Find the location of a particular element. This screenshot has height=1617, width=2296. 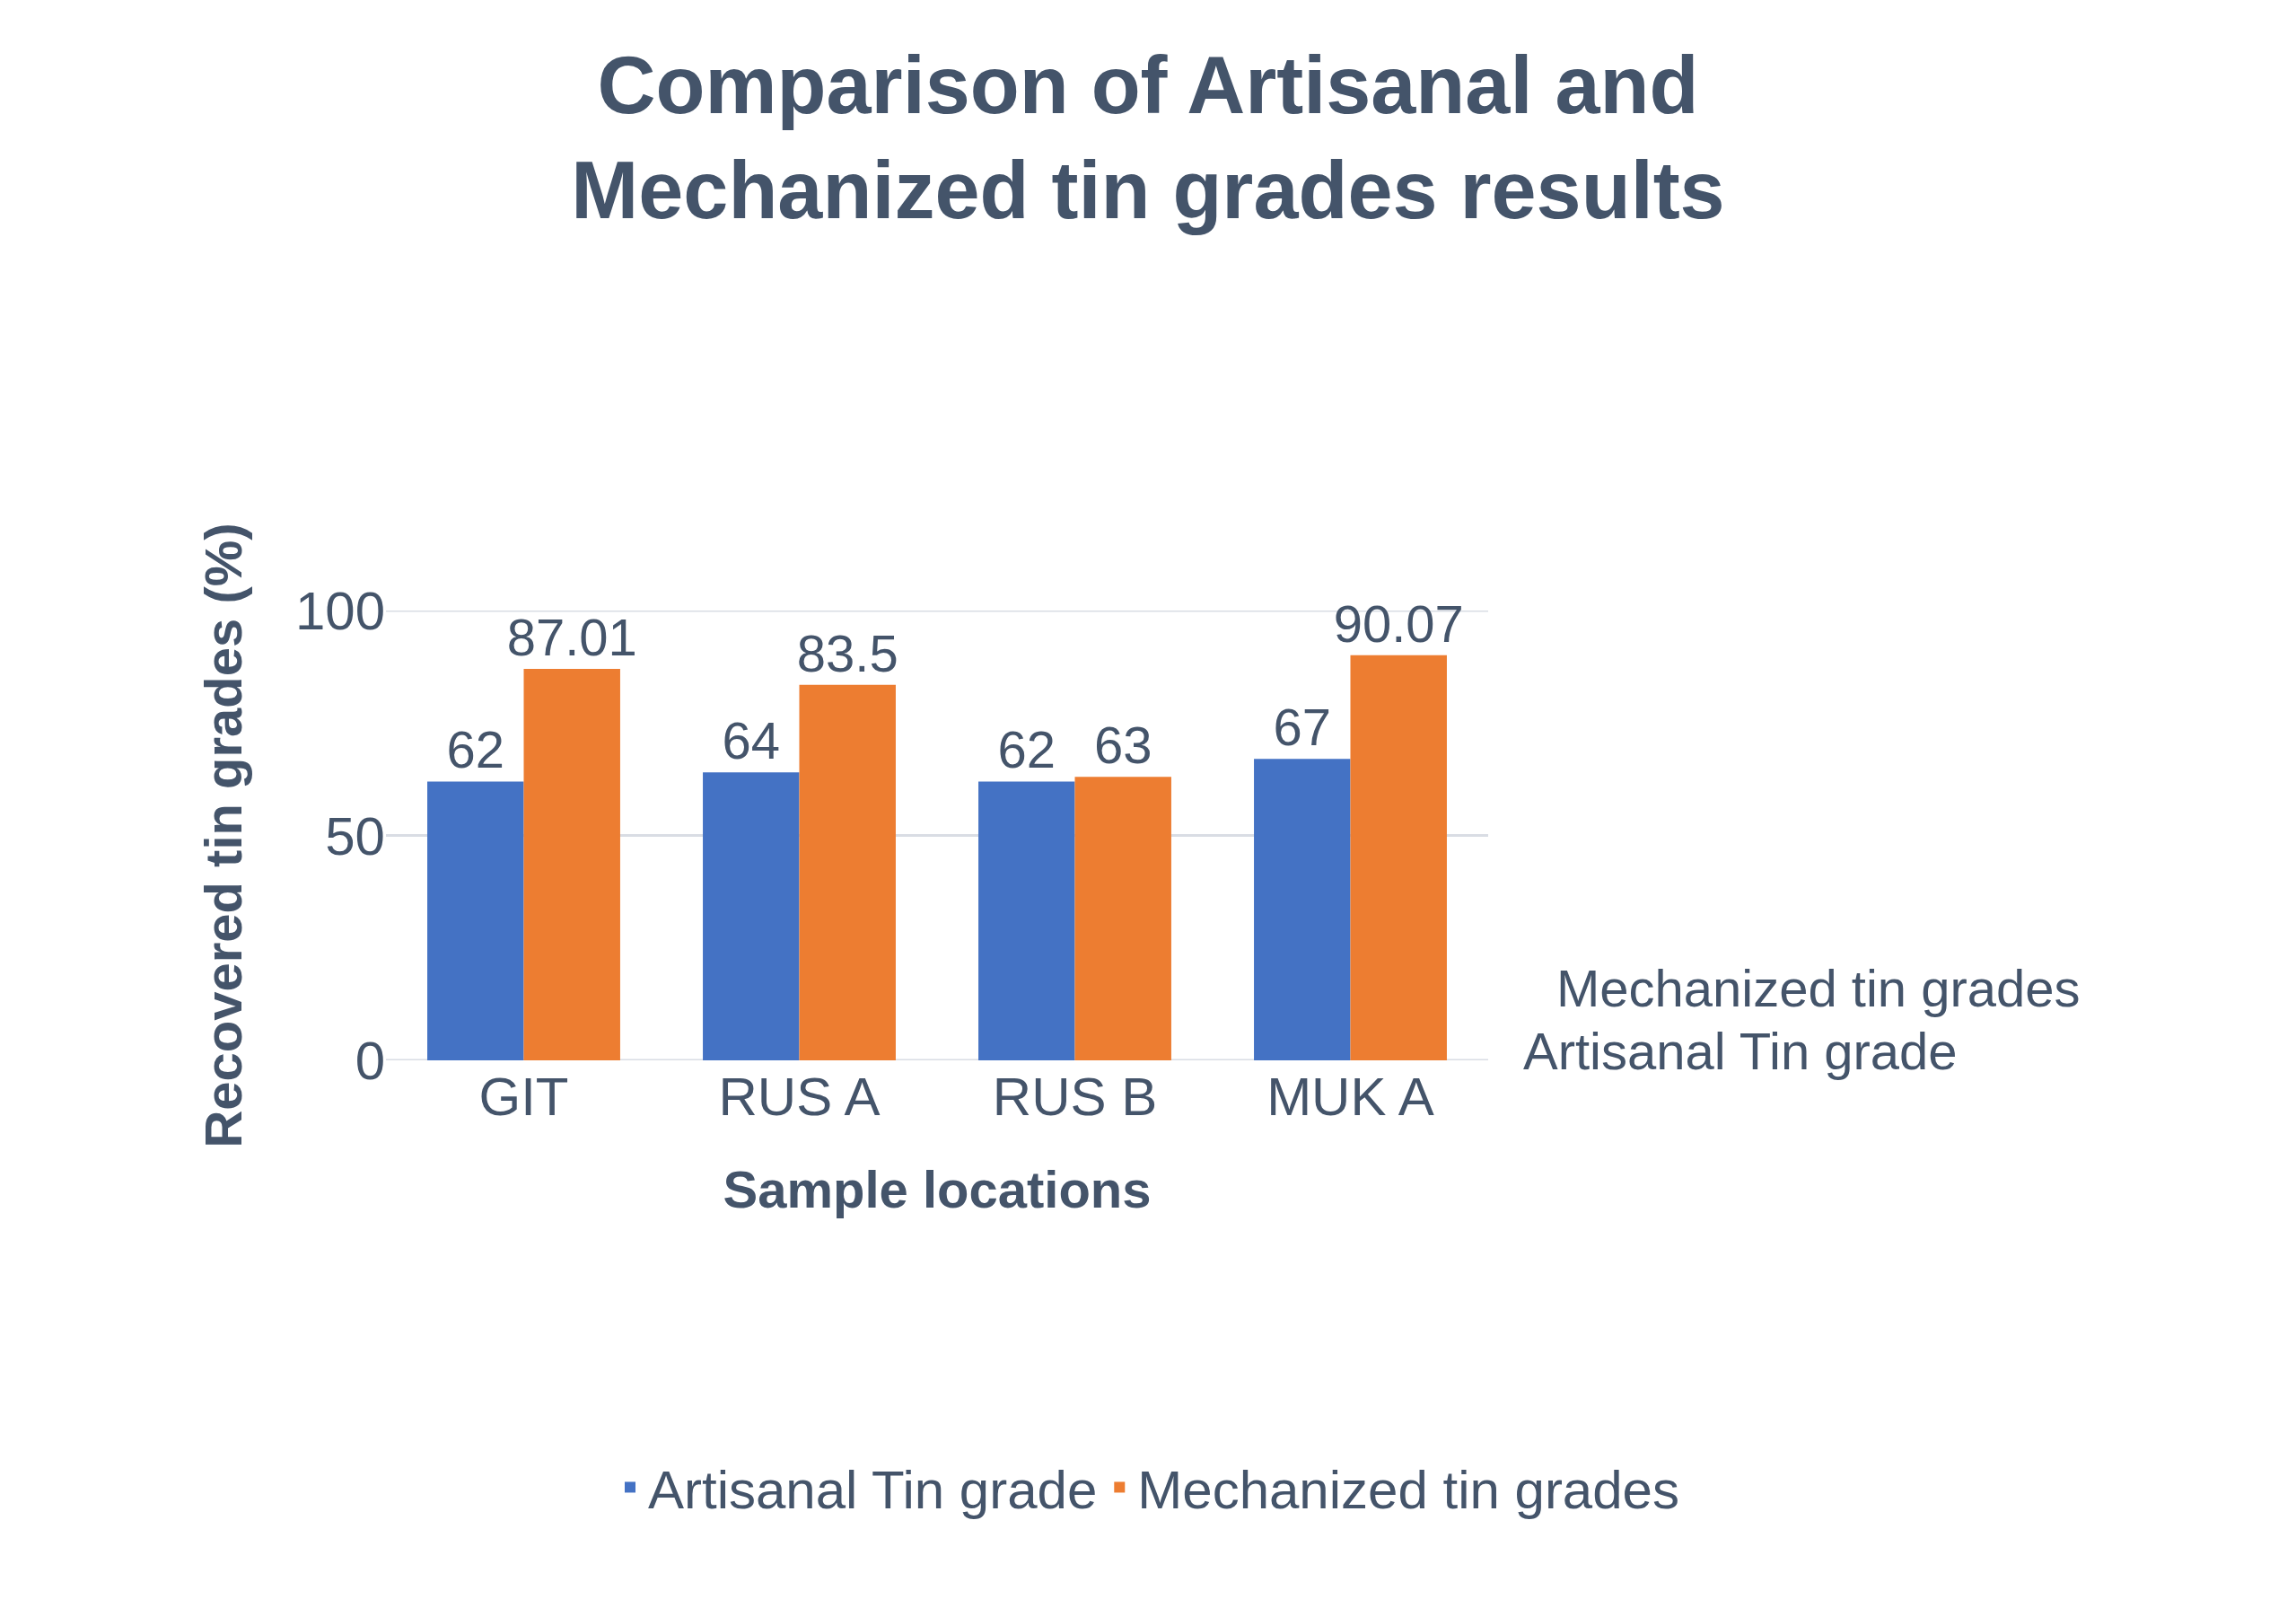

data-label: 90.07 is located at coordinates (1398, 623).